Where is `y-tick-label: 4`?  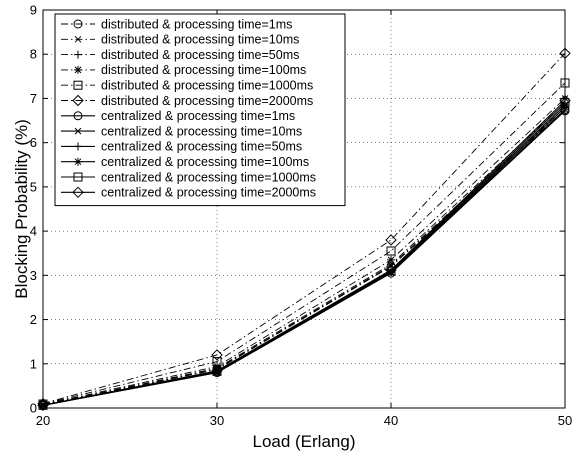 y-tick-label: 4 is located at coordinates (33, 231).